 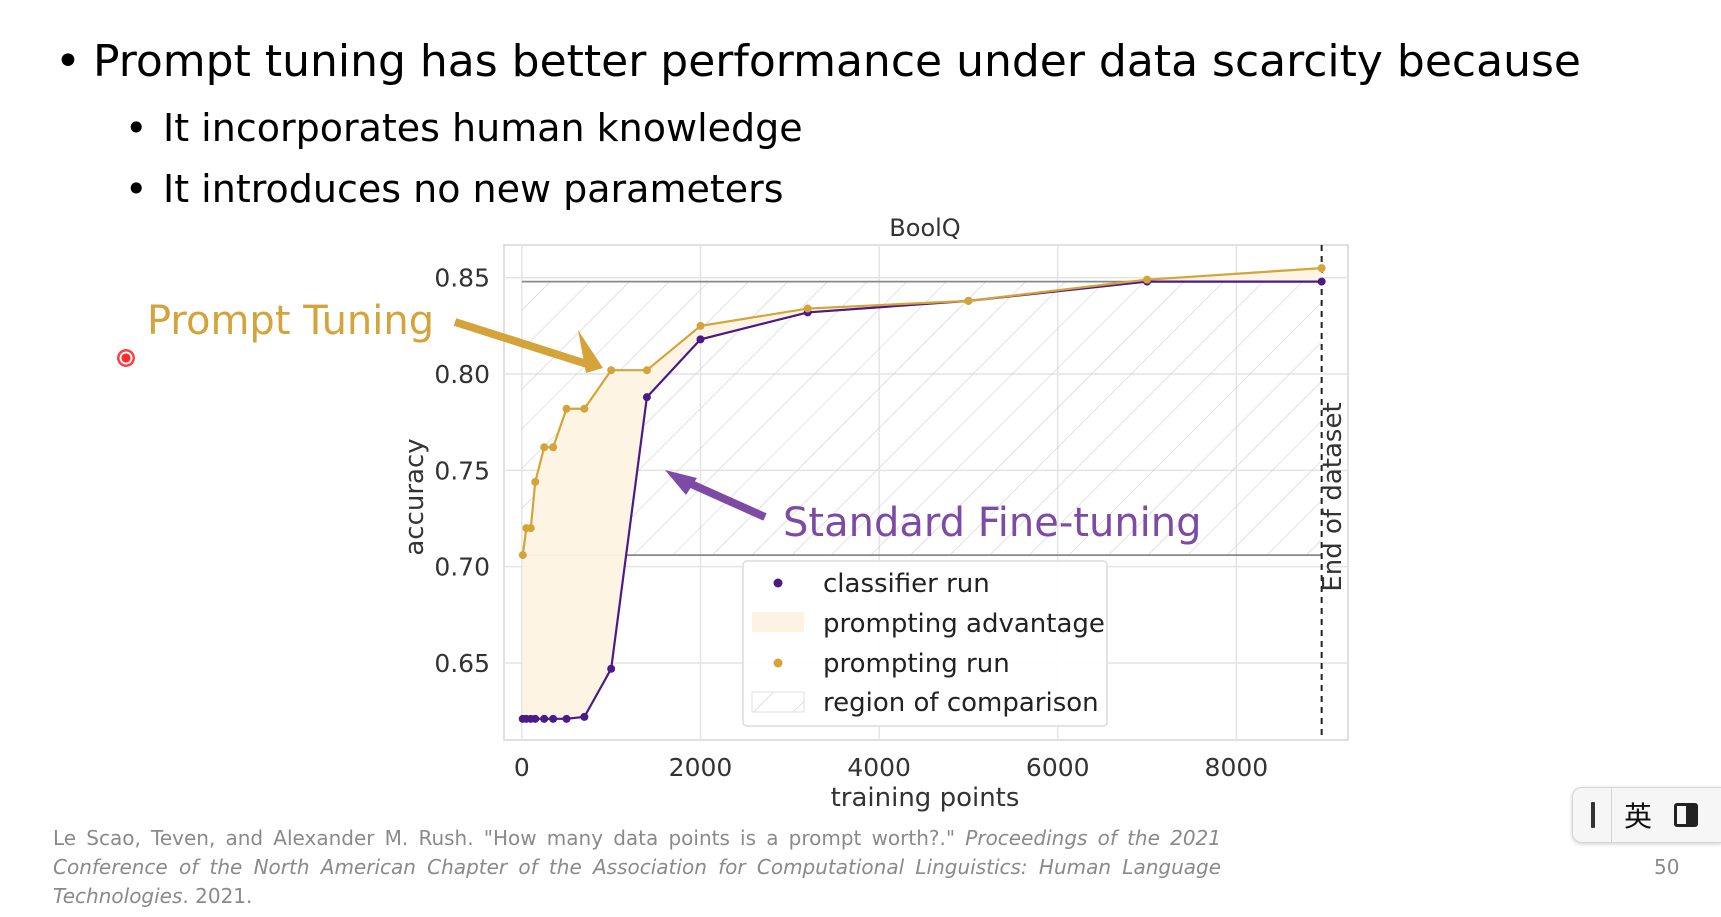 What do you see at coordinates (778, 622) in the screenshot?
I see `legend-advantage-swatch` at bounding box center [778, 622].